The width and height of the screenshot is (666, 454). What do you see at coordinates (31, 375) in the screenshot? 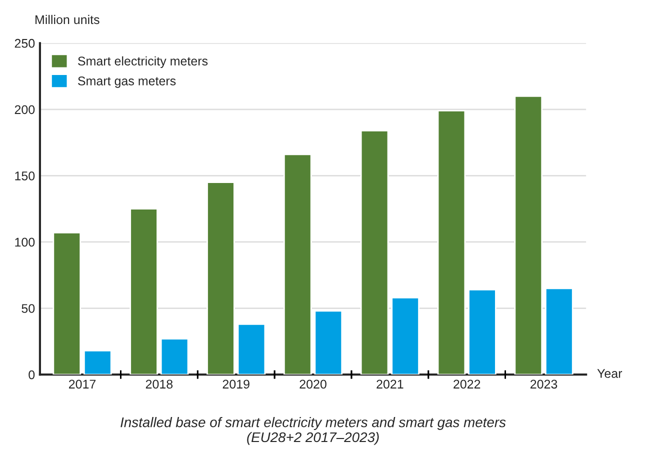
I see `y-tick-label: 0` at bounding box center [31, 375].